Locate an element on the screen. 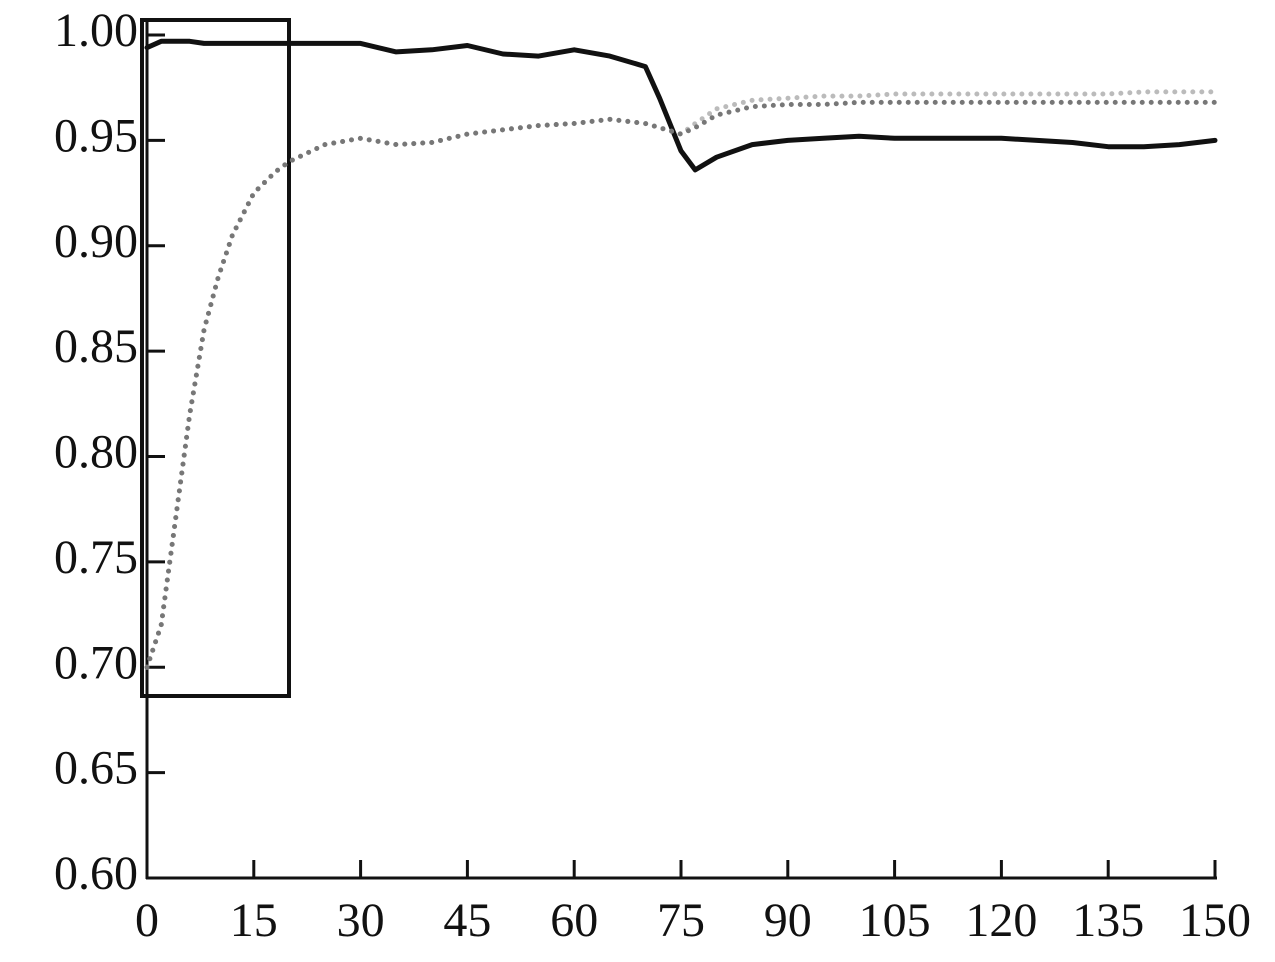 The width and height of the screenshot is (1275, 962). highlight-box is located at coordinates (215, 358).